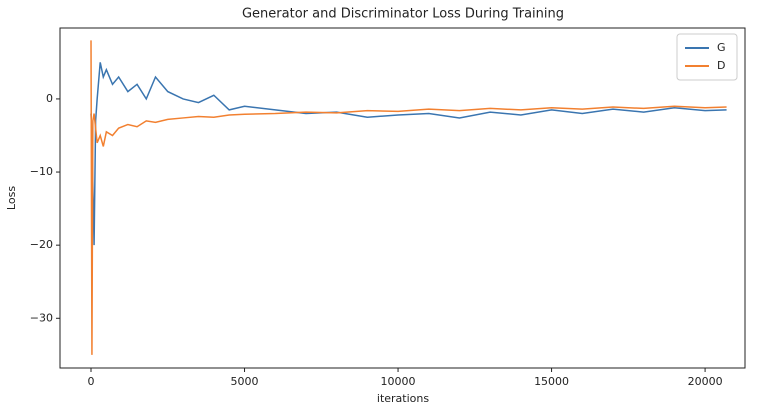  Describe the element at coordinates (705, 381) in the screenshot. I see `x-tick-label: 20000` at that location.